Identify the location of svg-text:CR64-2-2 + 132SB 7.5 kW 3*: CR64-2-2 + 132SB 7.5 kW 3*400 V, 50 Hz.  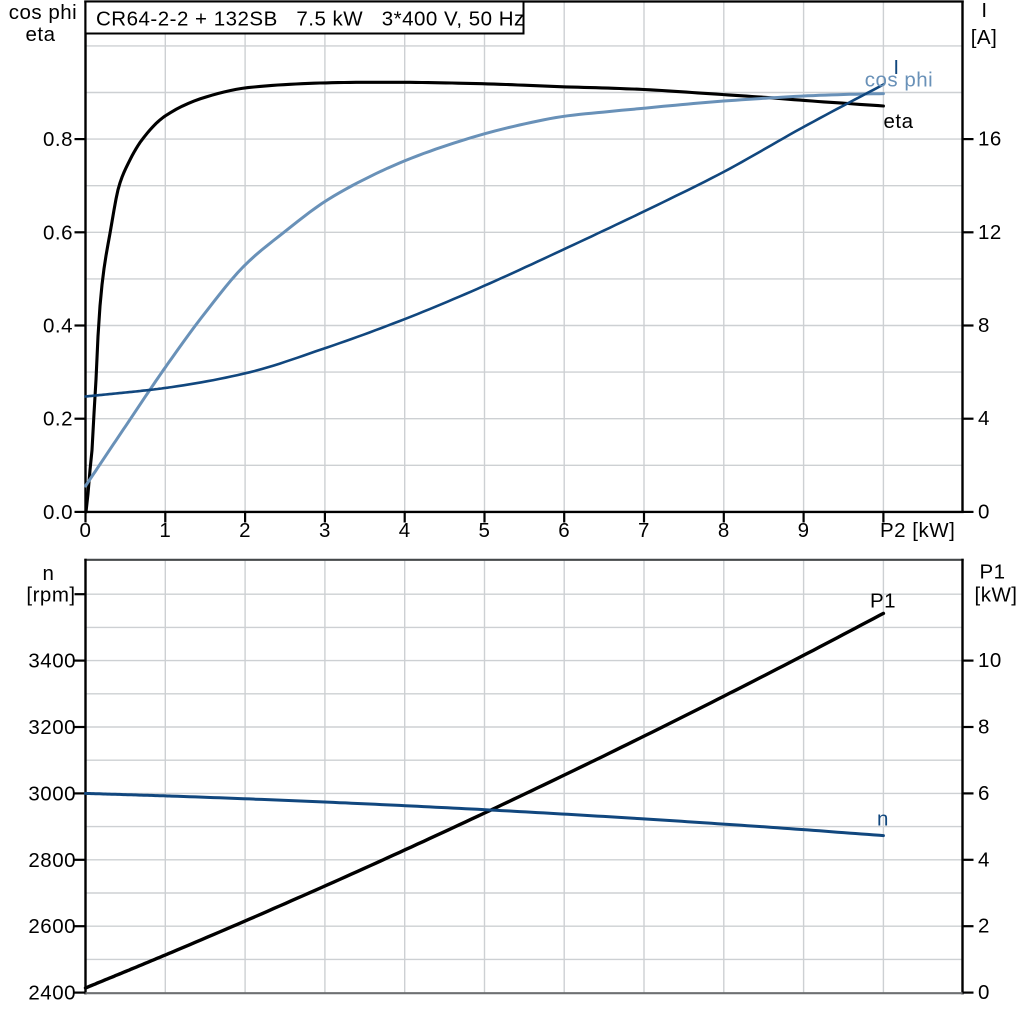
(310, 19).